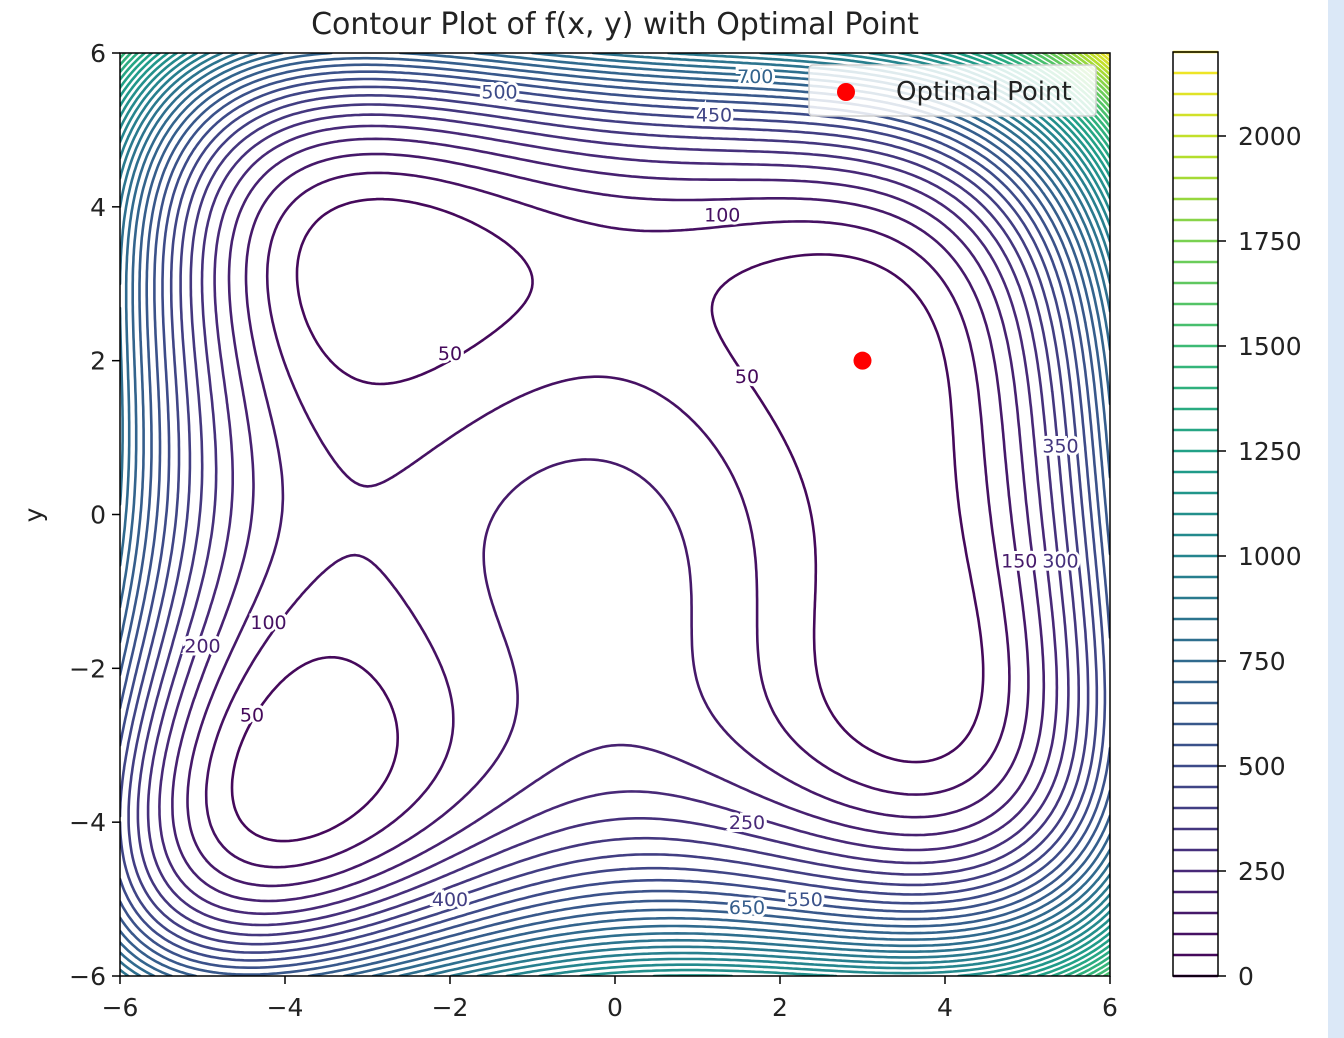  Describe the element at coordinates (499, 92) in the screenshot. I see `contour-label: 500` at that location.